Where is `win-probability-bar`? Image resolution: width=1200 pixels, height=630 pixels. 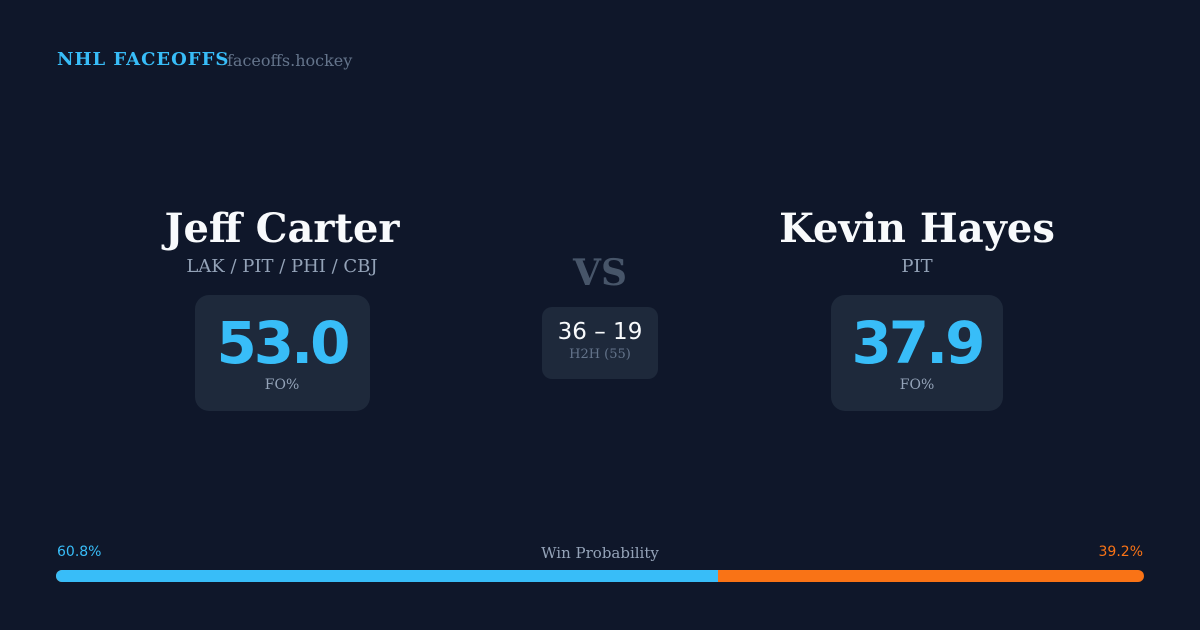 win-probability-bar is located at coordinates (600, 576).